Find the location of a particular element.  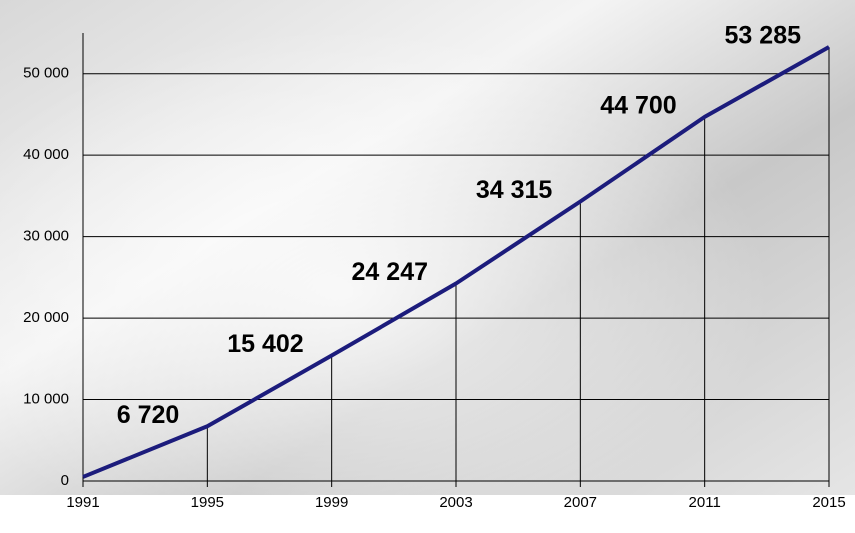

y-tick-label: 50 000 is located at coordinates (46, 73).